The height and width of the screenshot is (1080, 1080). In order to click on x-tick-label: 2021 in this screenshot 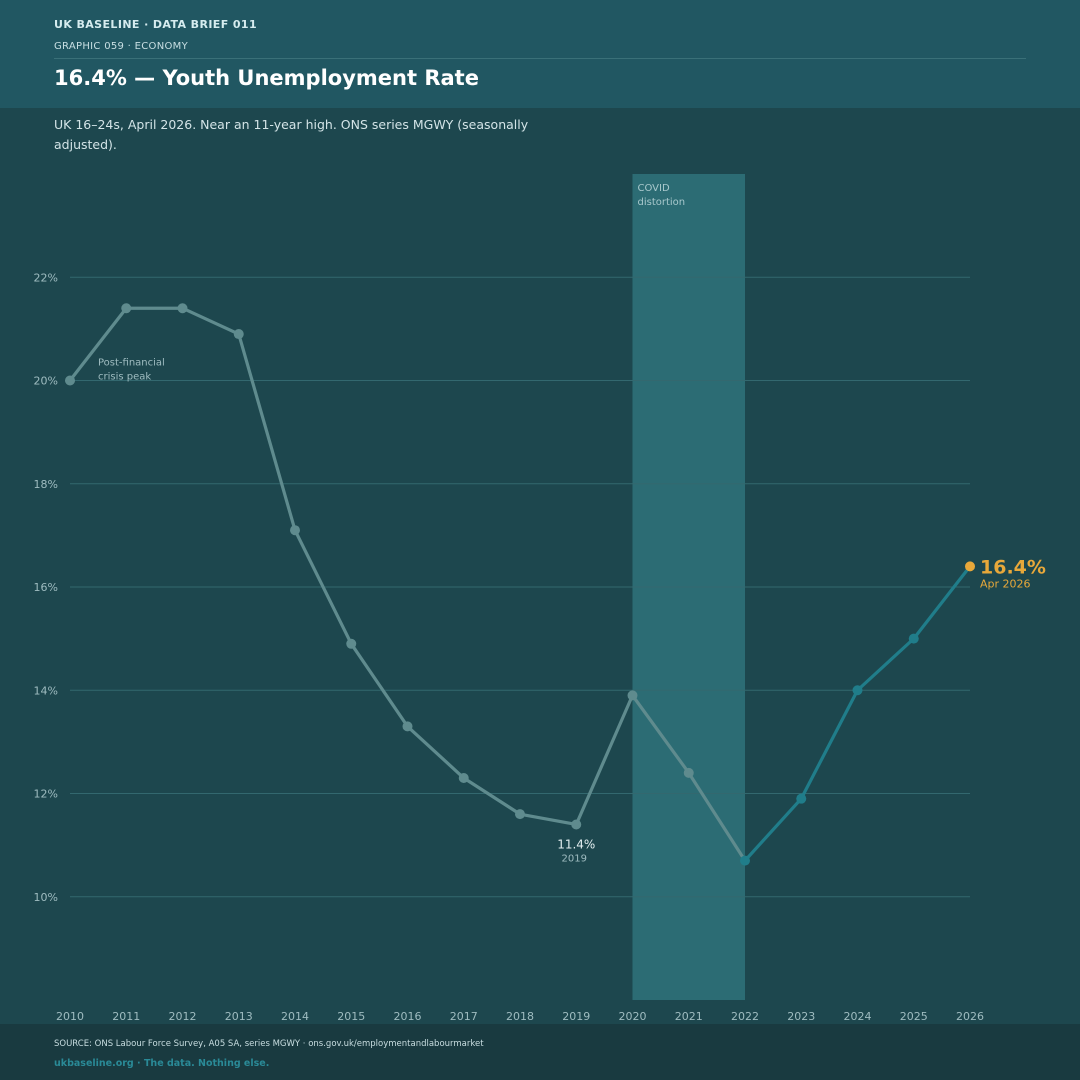, I will do `click(689, 1016)`.